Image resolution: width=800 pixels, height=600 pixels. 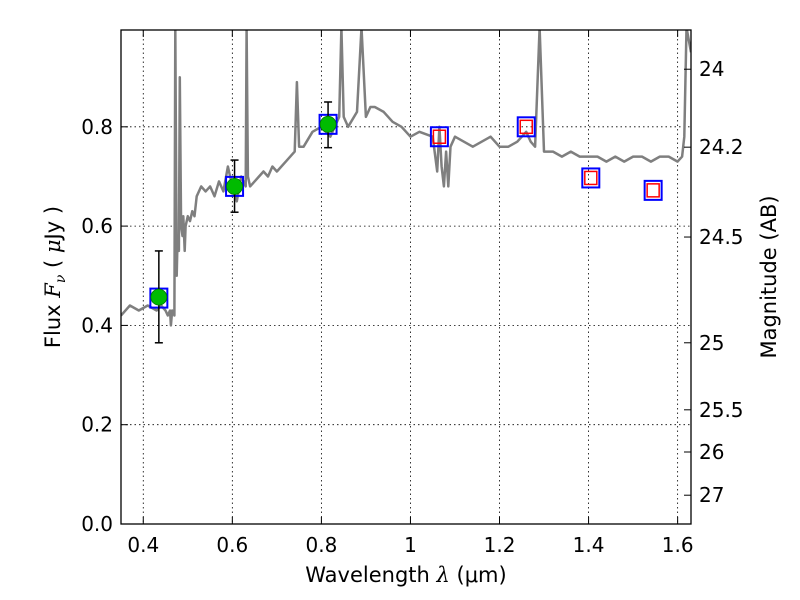 I want to click on x-tick-label: 0.8, so click(x=321, y=545).